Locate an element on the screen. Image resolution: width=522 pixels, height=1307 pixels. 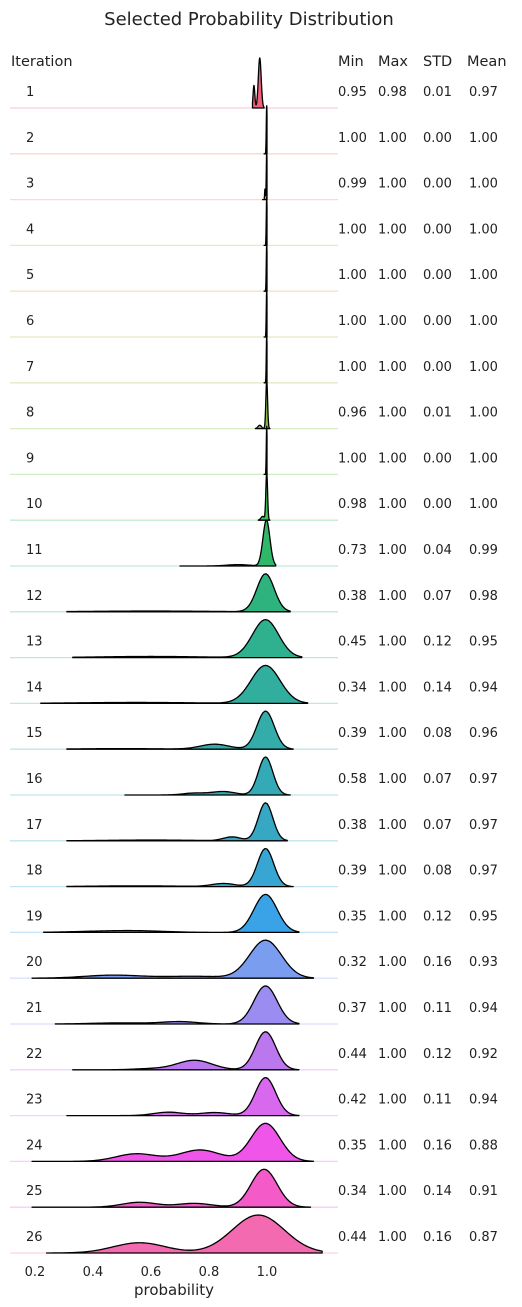
ridge-row: 25 0.34 1.00 0.14 0.91 is located at coordinates (254, 1188).